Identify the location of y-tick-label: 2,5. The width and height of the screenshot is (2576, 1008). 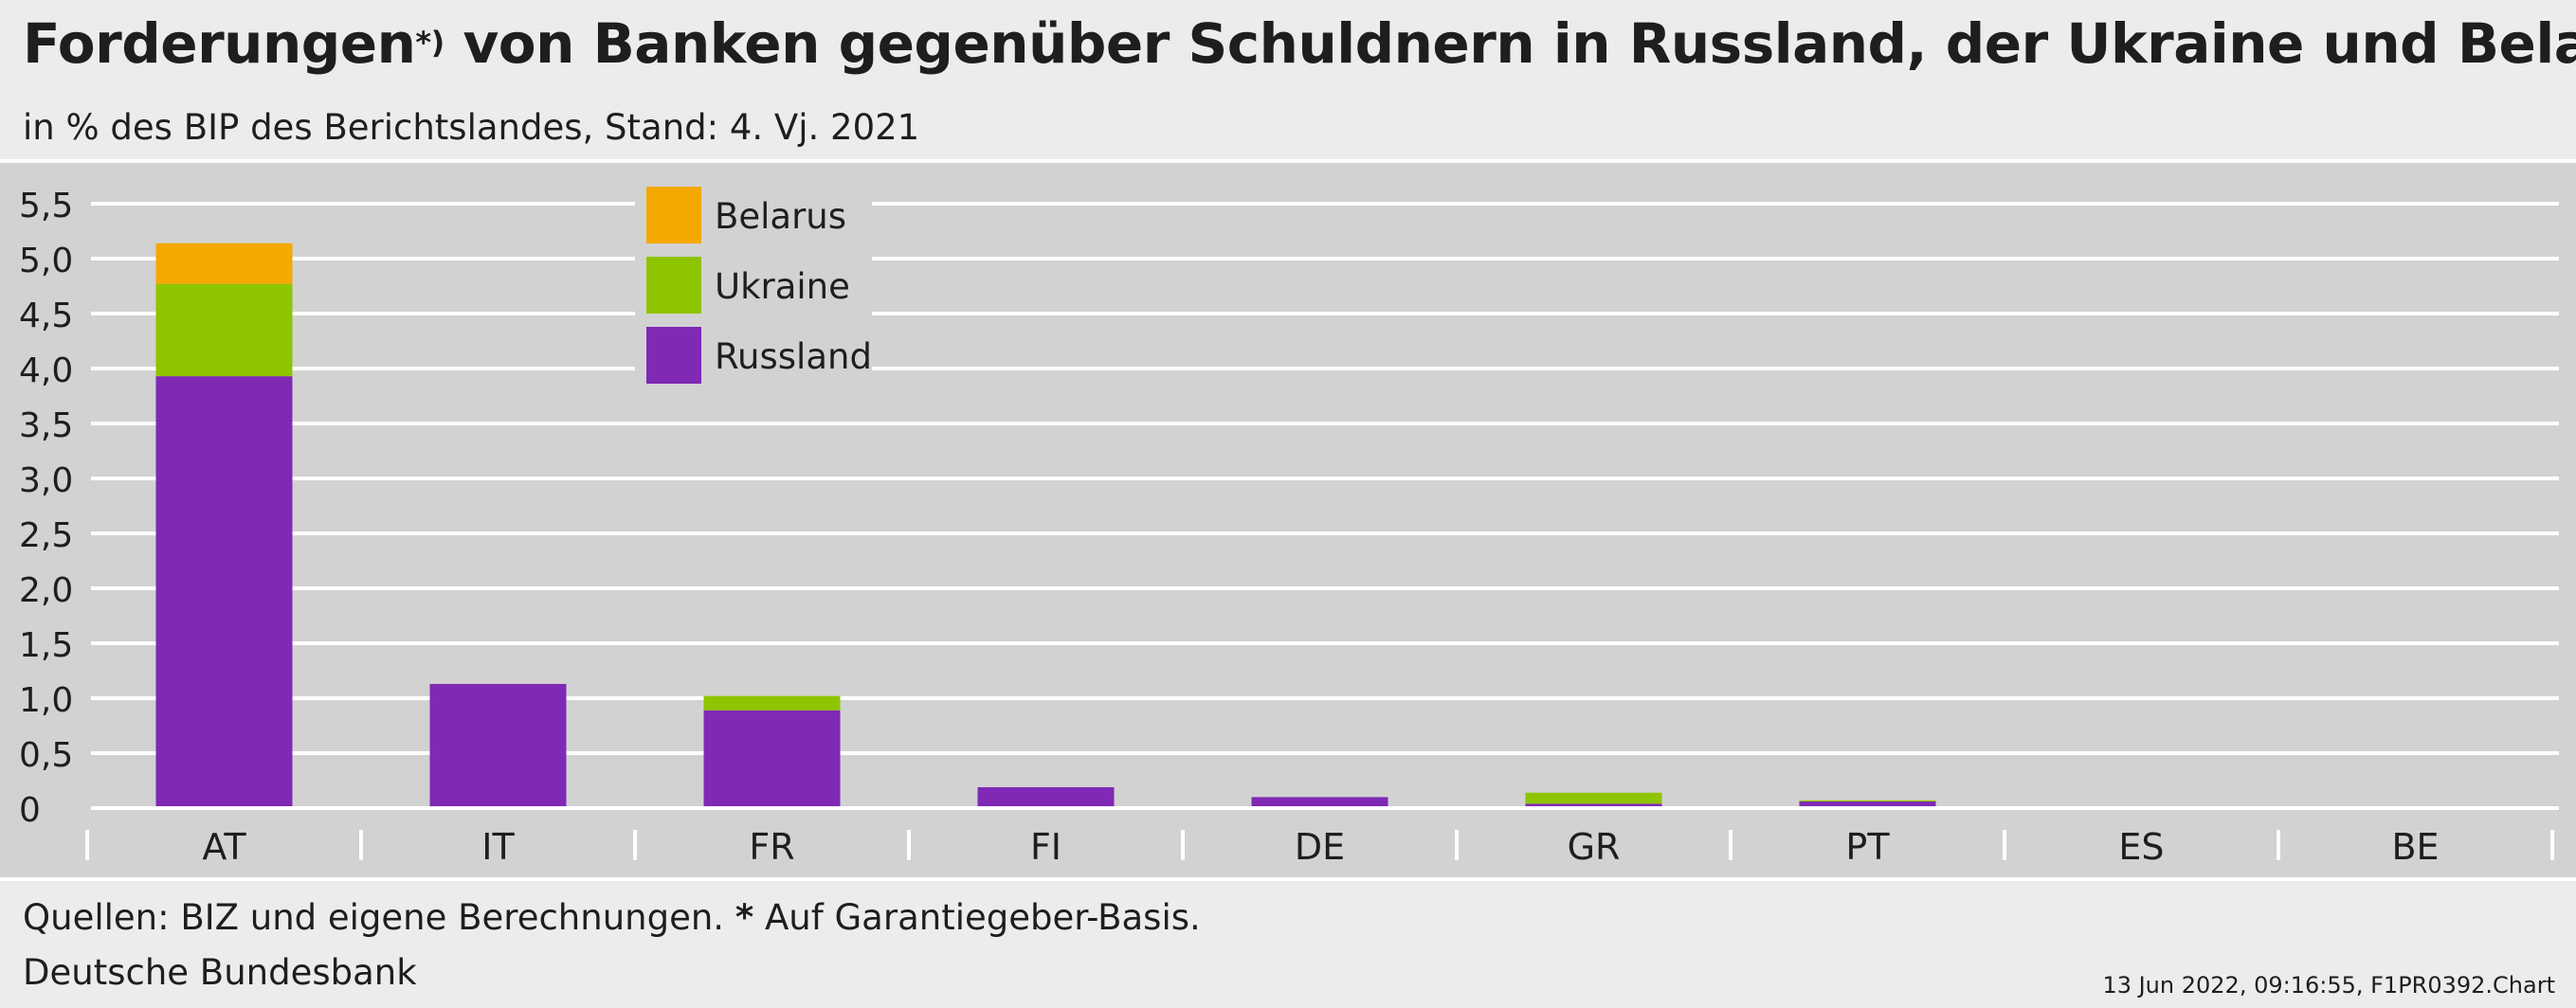
(46, 535).